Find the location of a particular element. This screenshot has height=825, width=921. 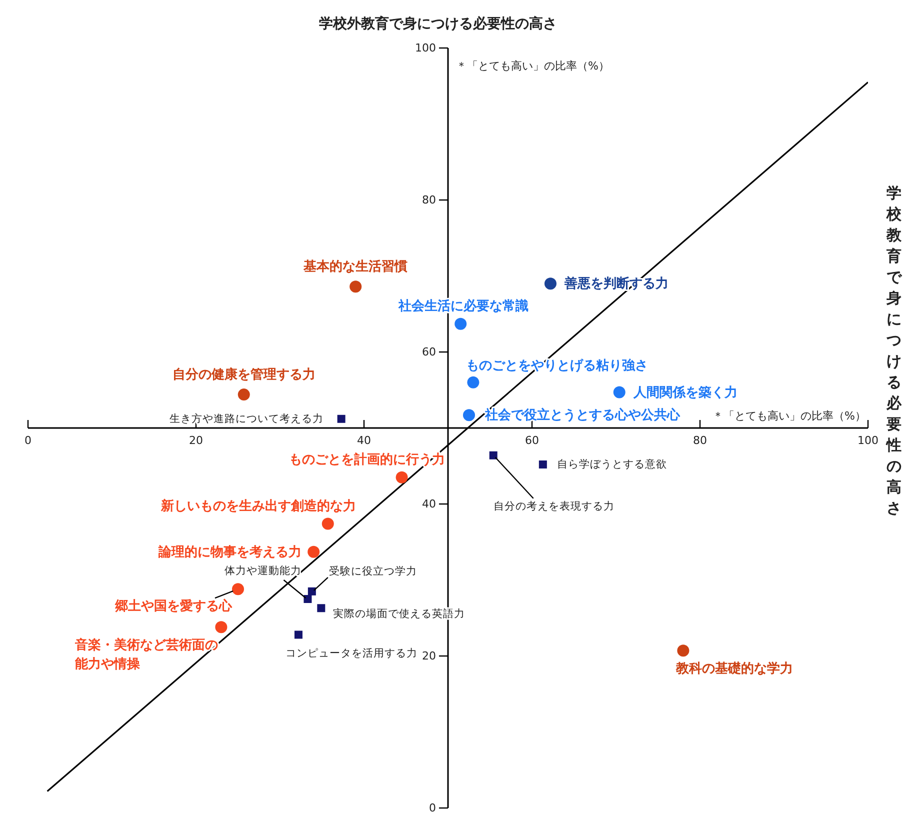

y-tick-label: 40 is located at coordinates (429, 504).